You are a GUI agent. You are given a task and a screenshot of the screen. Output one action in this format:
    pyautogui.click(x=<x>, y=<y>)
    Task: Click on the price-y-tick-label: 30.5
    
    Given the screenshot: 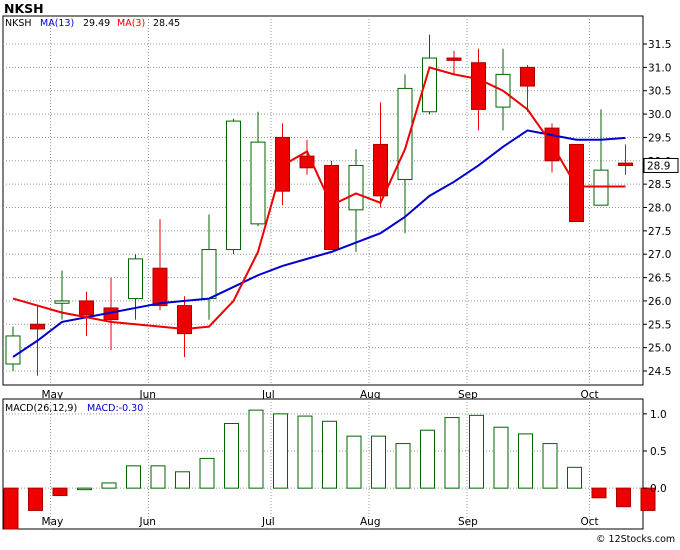 What is the action you would take?
    pyautogui.click(x=659, y=92)
    